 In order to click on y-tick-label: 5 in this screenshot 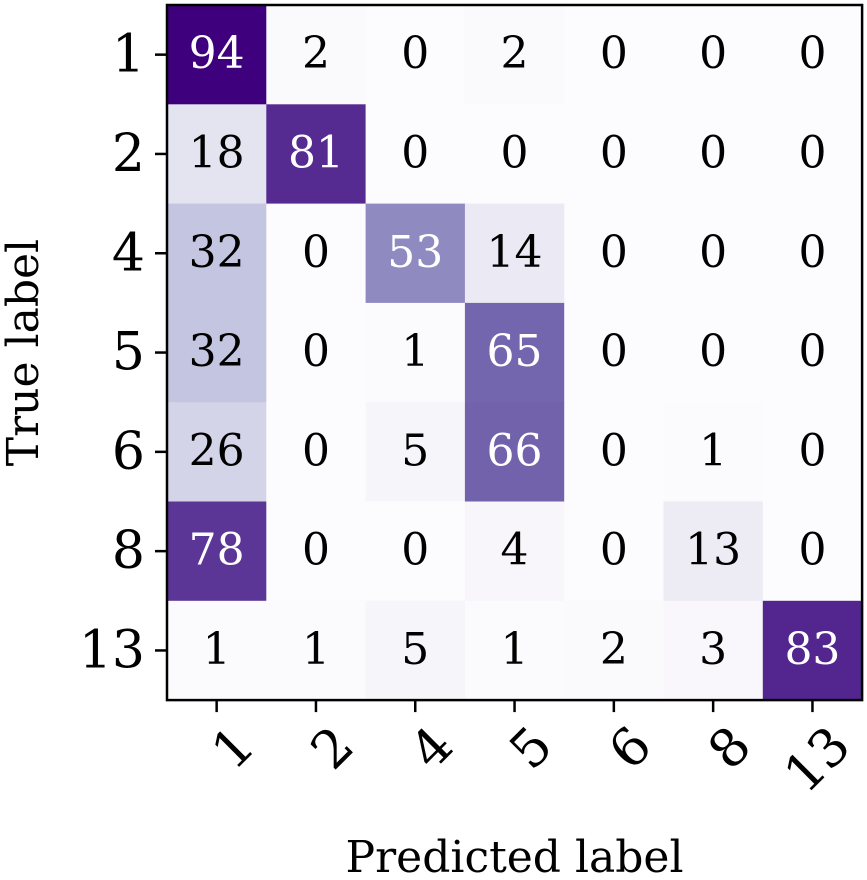, I will do `click(128, 353)`.